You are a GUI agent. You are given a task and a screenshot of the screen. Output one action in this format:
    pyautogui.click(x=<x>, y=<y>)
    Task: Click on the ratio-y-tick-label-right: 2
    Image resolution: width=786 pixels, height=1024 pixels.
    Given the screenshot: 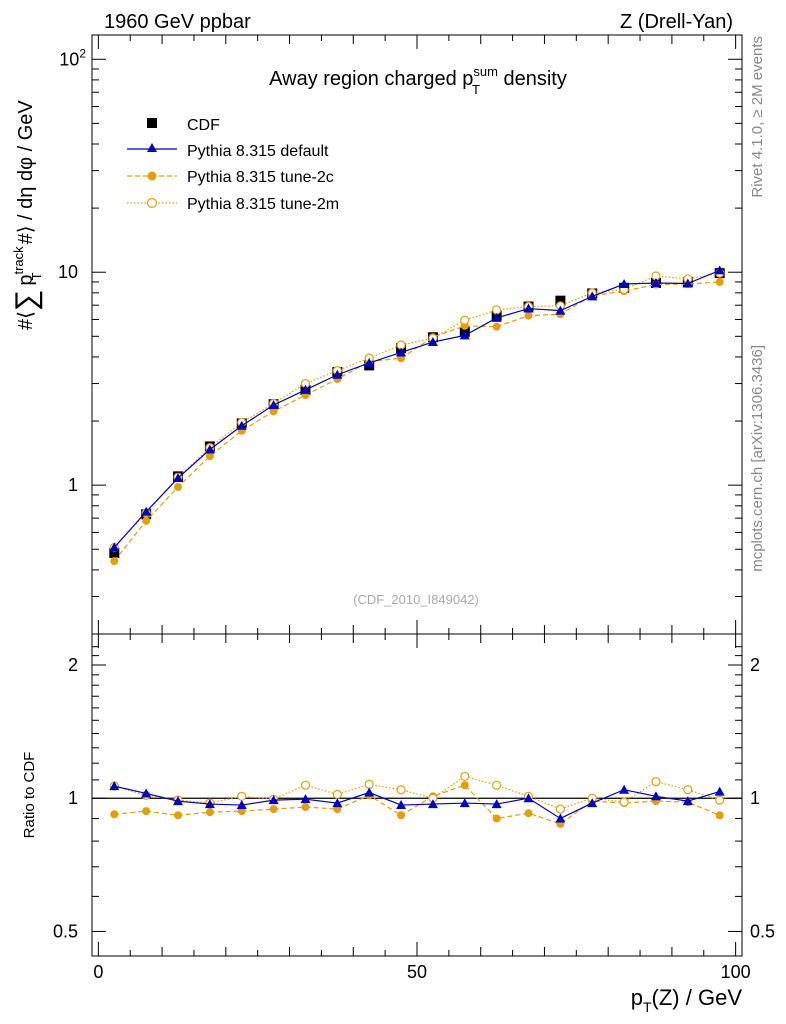 What is the action you would take?
    pyautogui.click(x=755, y=665)
    